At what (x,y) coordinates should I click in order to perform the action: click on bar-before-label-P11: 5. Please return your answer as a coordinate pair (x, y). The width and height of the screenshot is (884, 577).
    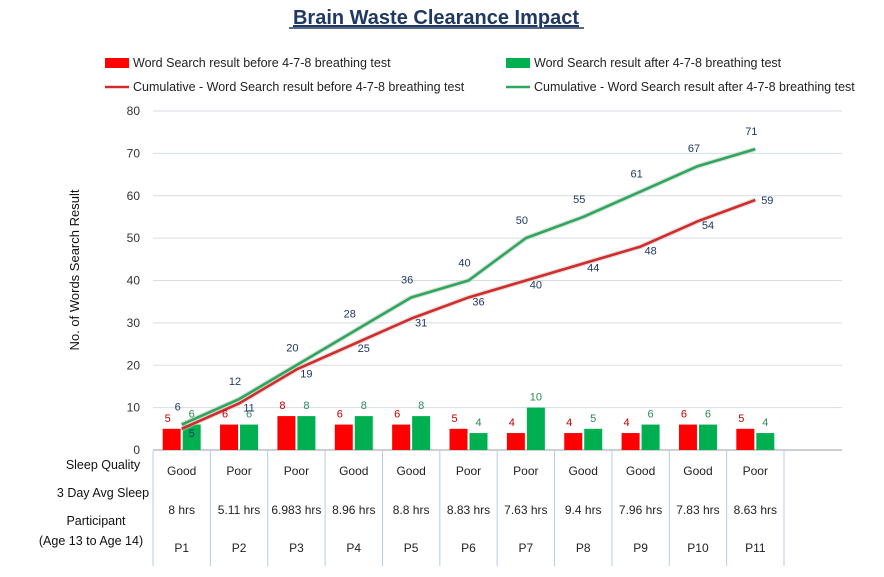
    Looking at the image, I should click on (741, 419).